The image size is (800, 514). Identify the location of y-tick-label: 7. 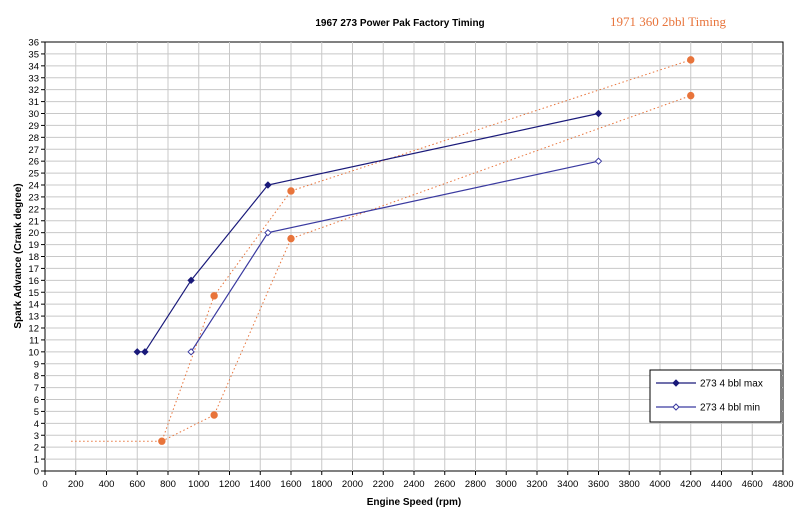
(36, 388).